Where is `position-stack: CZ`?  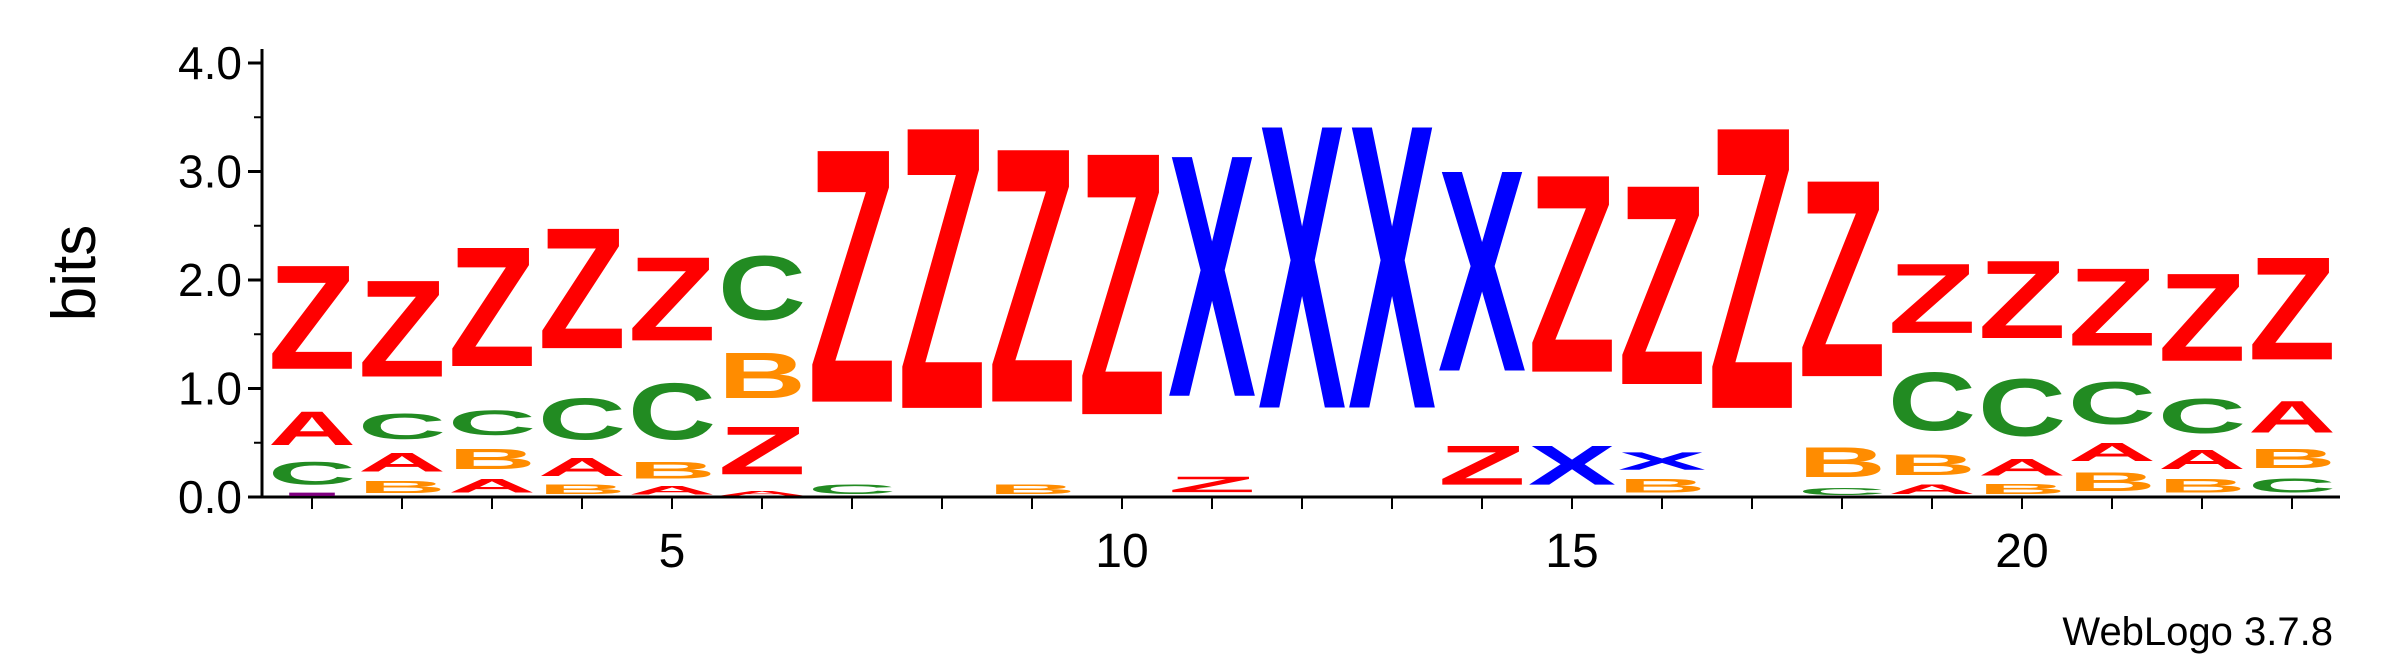
position-stack: CZ is located at coordinates (852, 284).